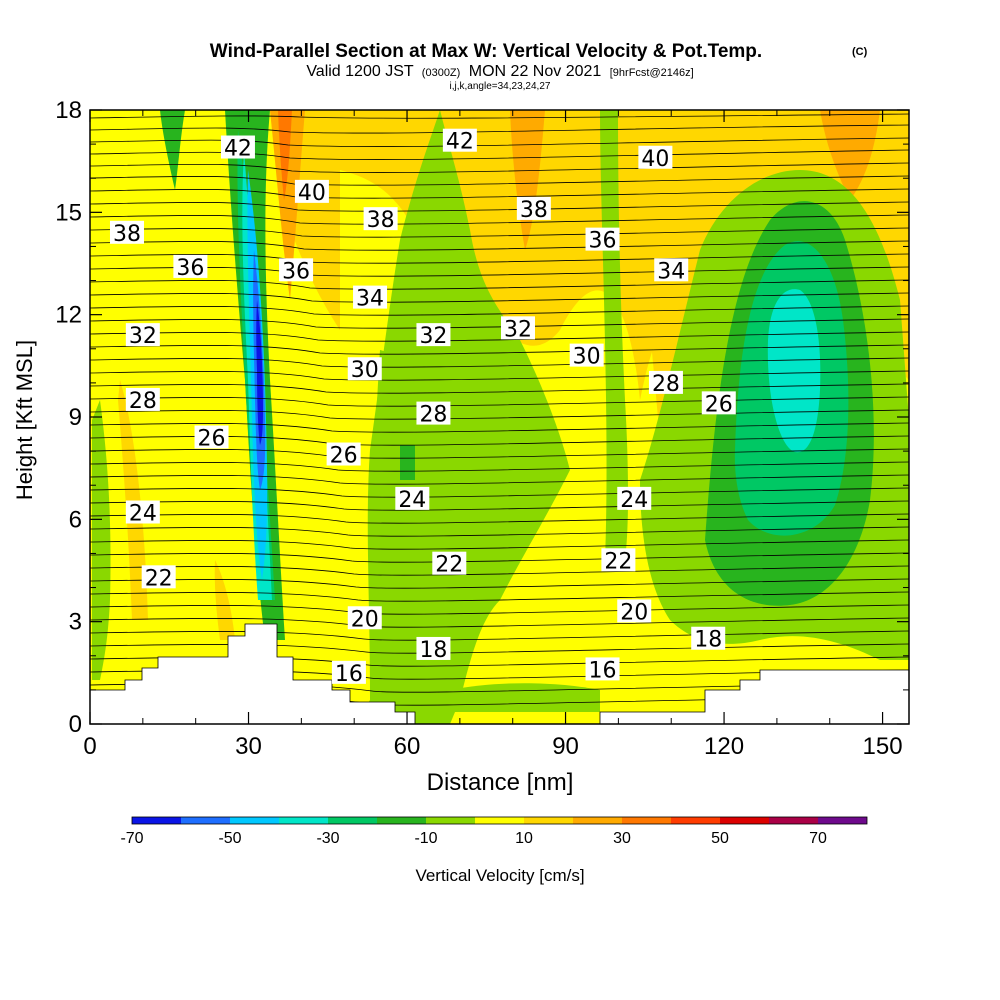 This screenshot has width=1000, height=1000. Describe the element at coordinates (499, 875) in the screenshot. I see `colorbar-label: Vertical Velocity [cm/s]` at that location.